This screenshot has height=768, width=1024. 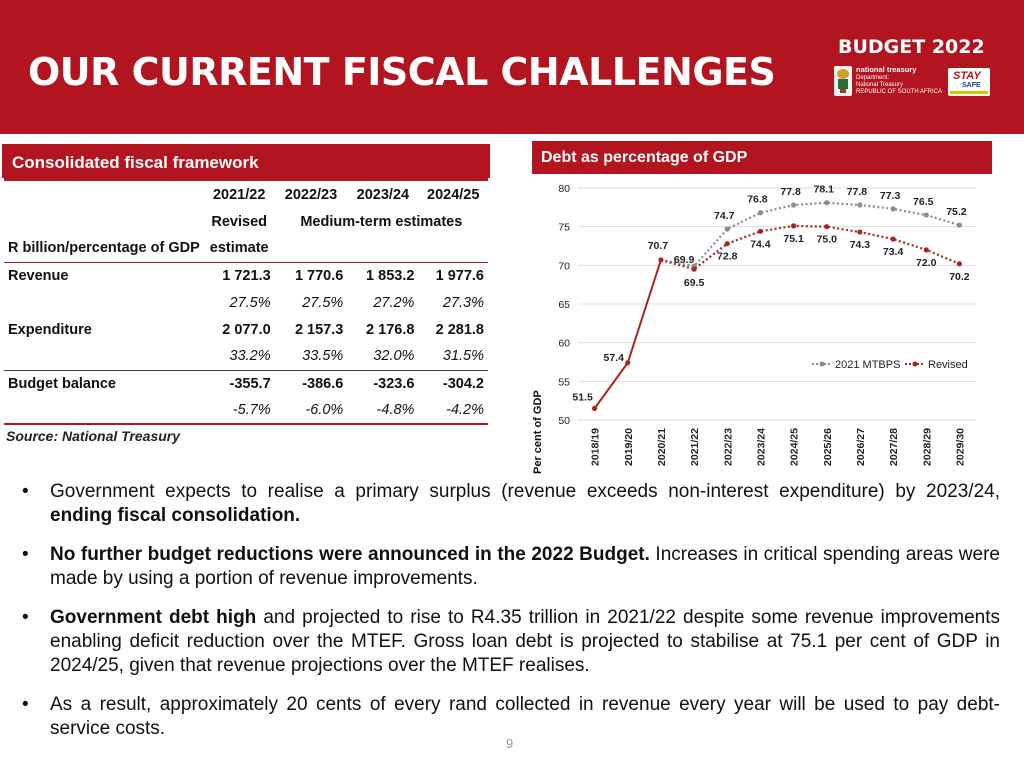 I want to click on table-cell: -4.2%, so click(x=453, y=411).